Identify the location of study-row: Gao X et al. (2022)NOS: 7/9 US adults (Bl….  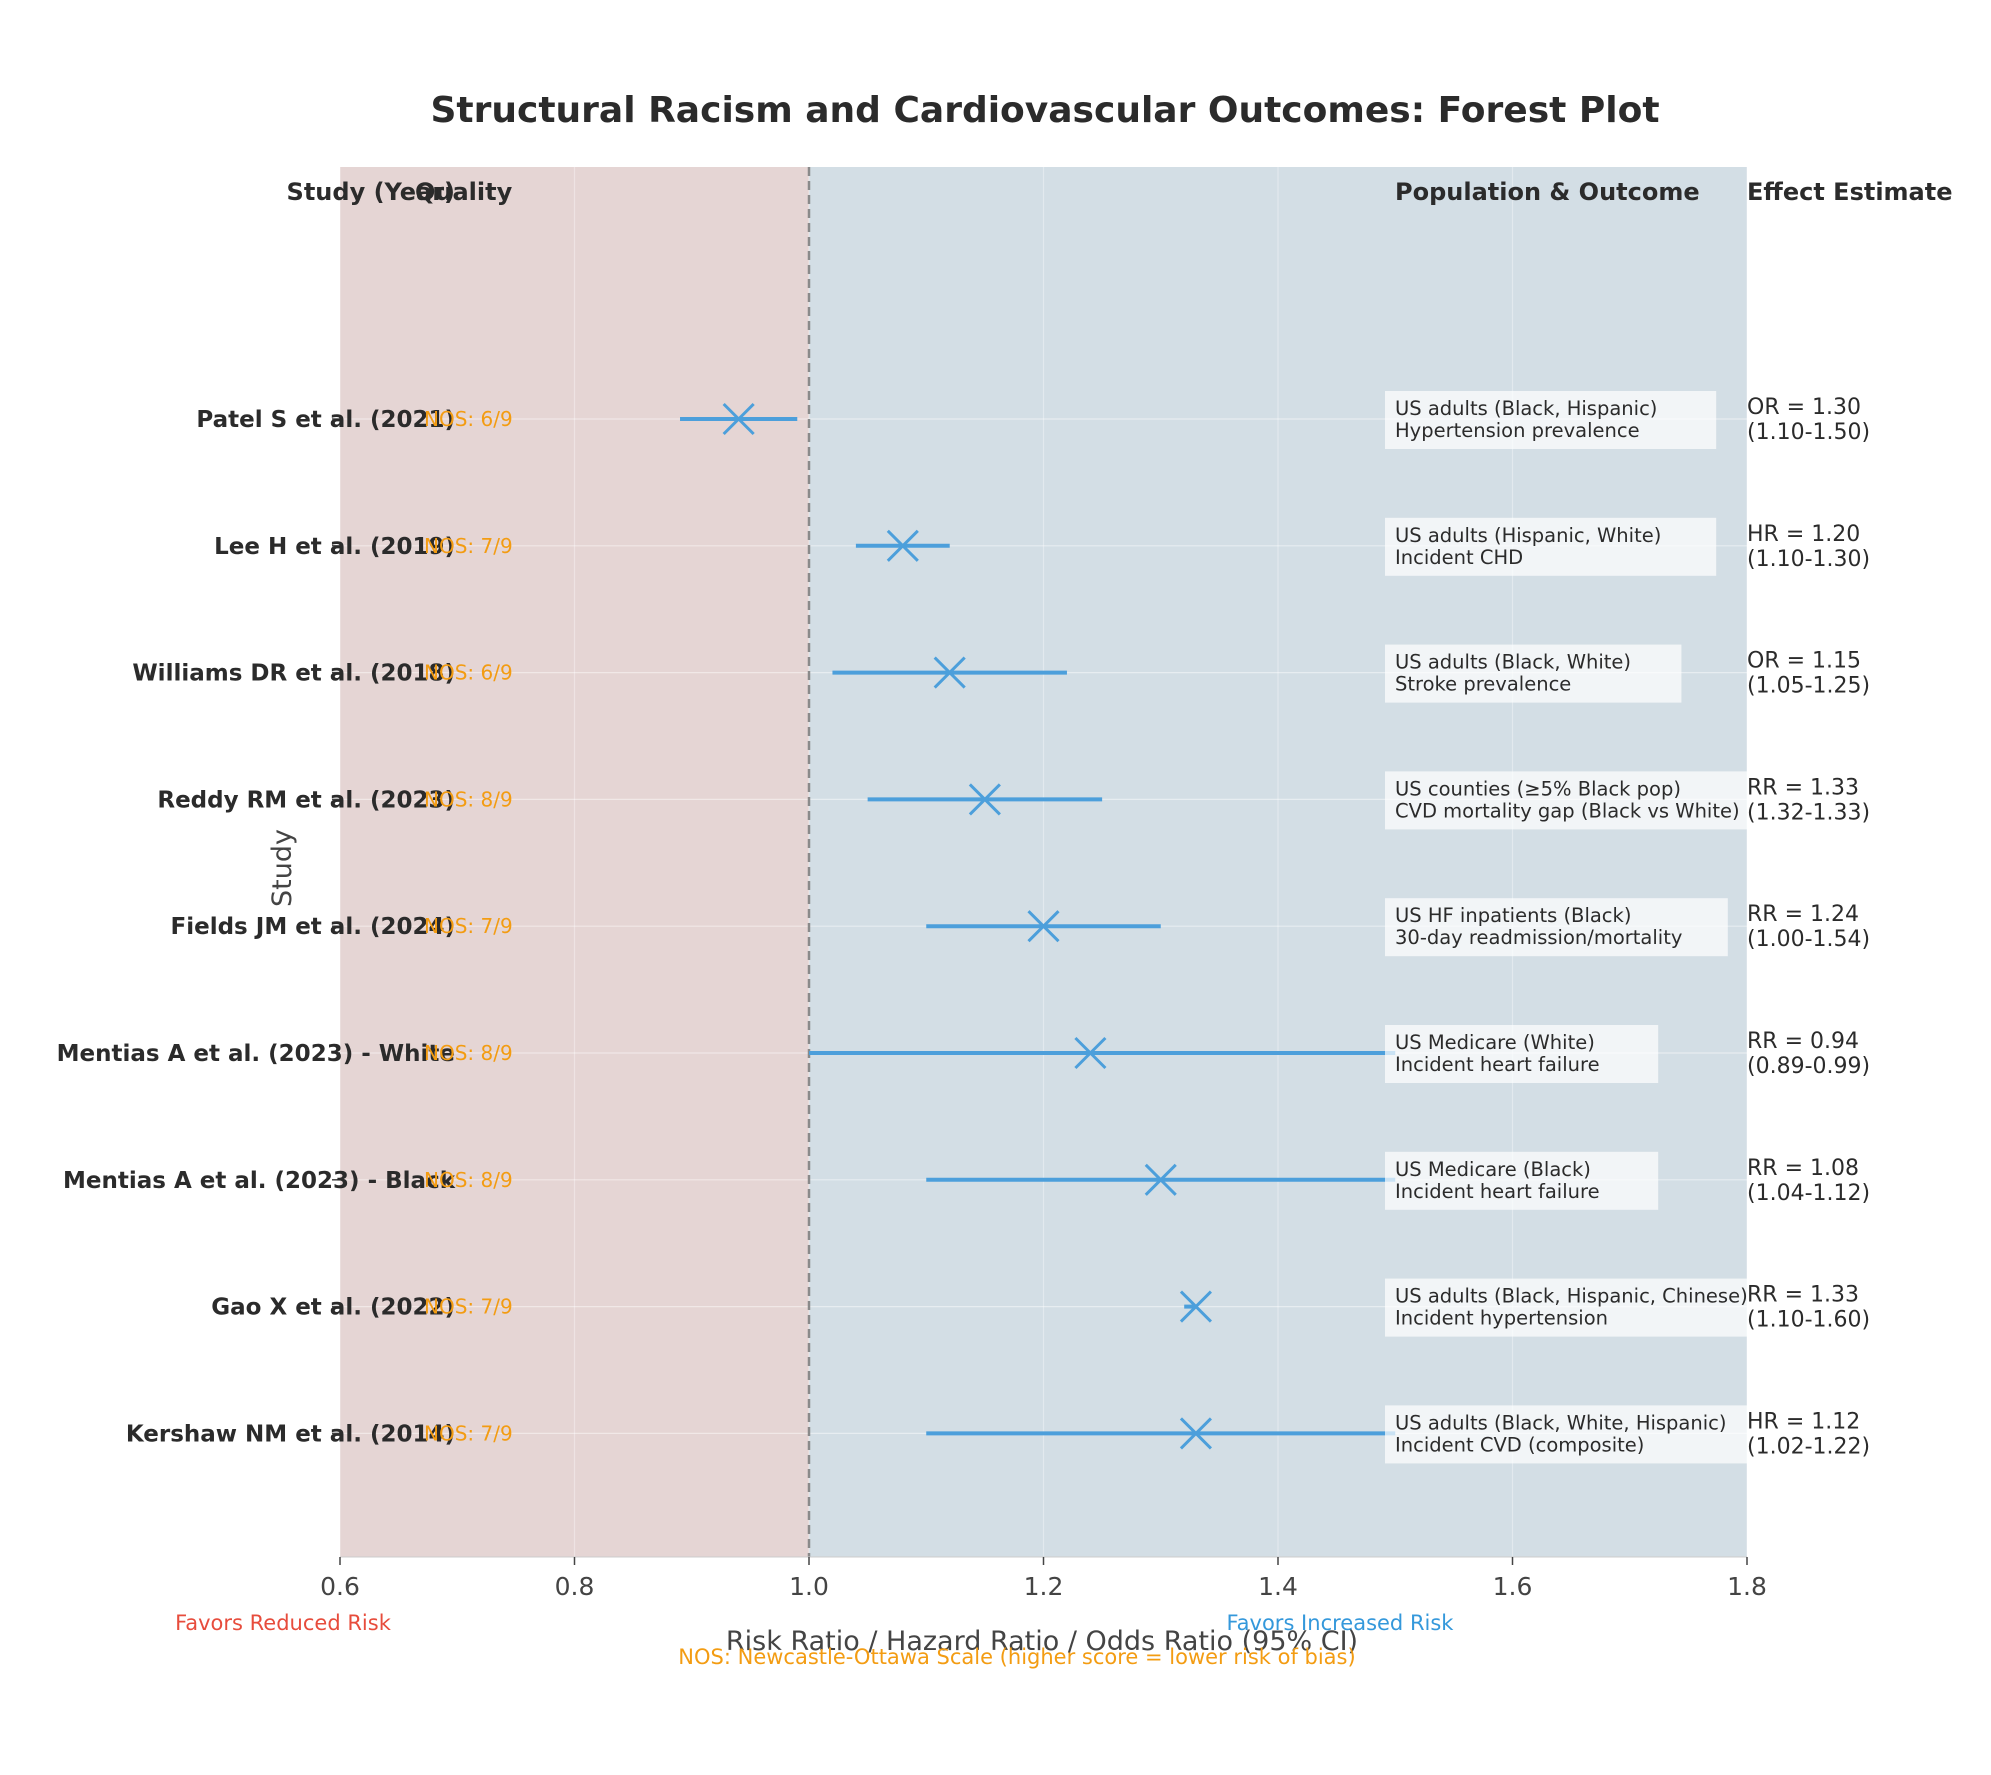
(1040, 1307).